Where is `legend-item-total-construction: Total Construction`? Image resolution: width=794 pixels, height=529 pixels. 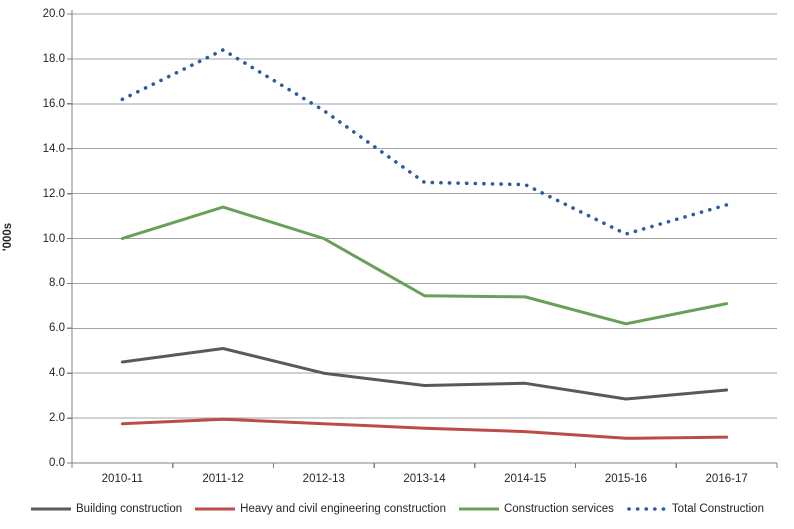
legend-item-total-construction: Total Construction is located at coordinates (695, 509).